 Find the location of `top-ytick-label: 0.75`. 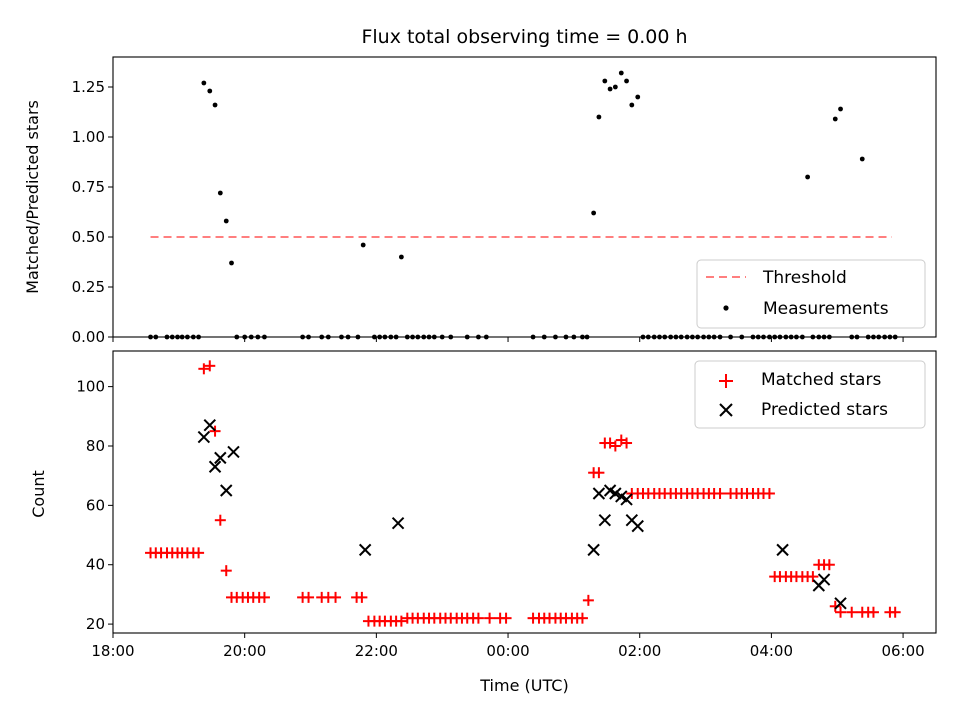

top-ytick-label: 0.75 is located at coordinates (88, 187).